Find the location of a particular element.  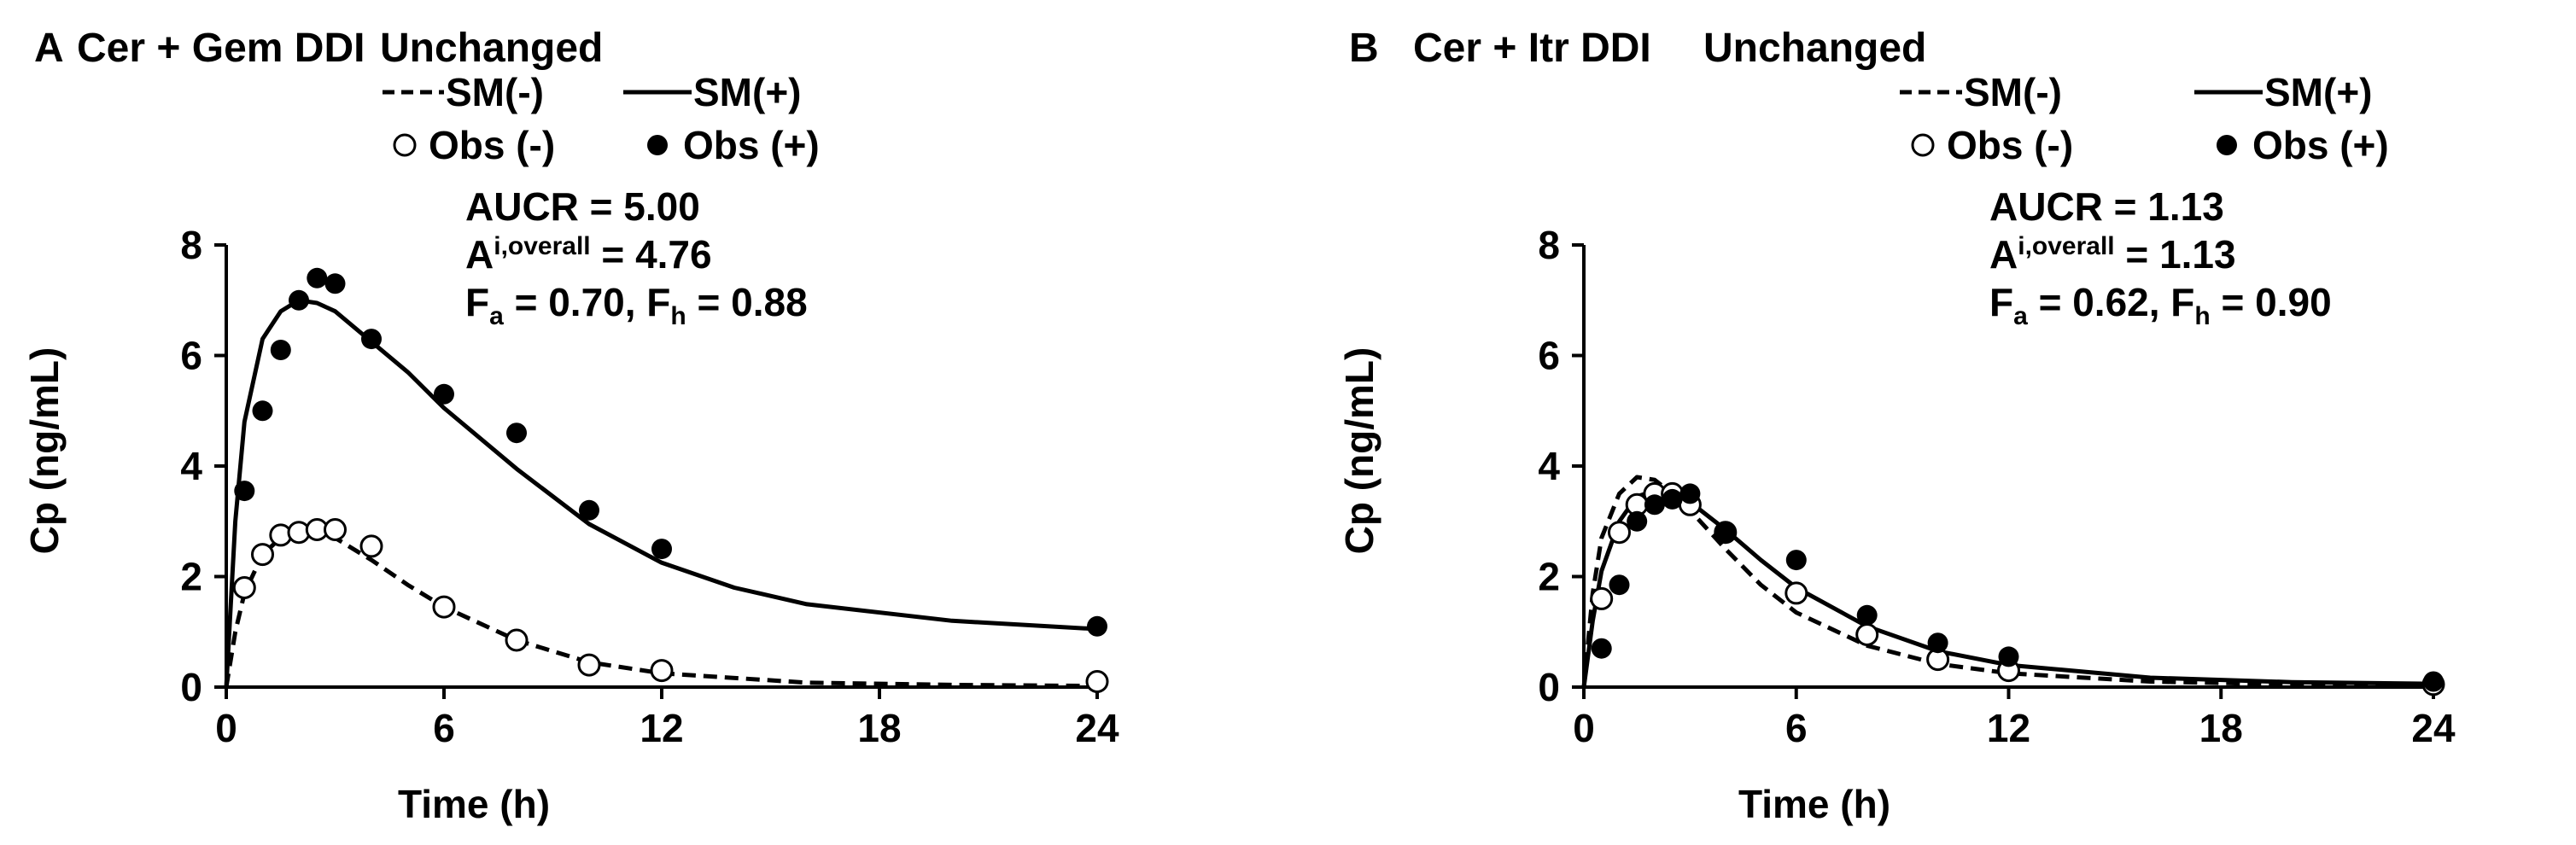

panel-a-x-tick-label: 12 is located at coordinates (661, 728).